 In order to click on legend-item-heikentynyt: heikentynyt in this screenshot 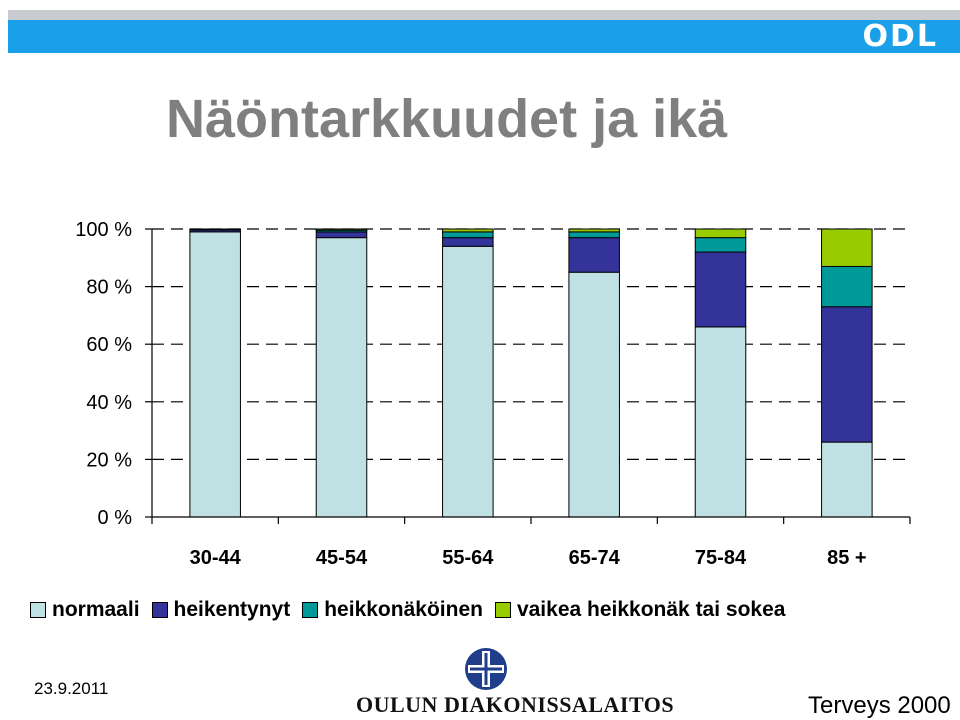, I will do `click(221, 610)`.